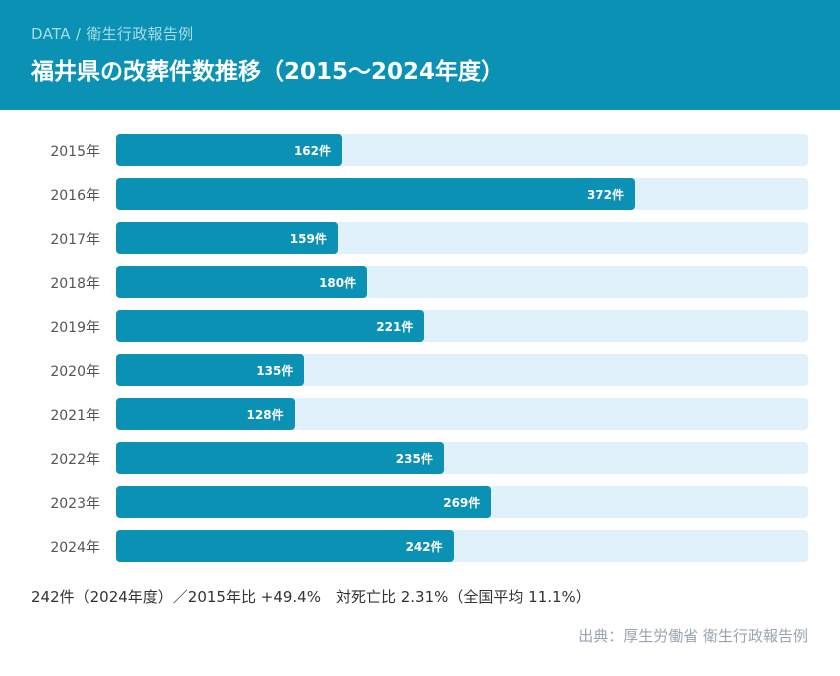 Image resolution: width=840 pixels, height=676 pixels. What do you see at coordinates (75, 504) in the screenshot?
I see `category-label: 2023年` at bounding box center [75, 504].